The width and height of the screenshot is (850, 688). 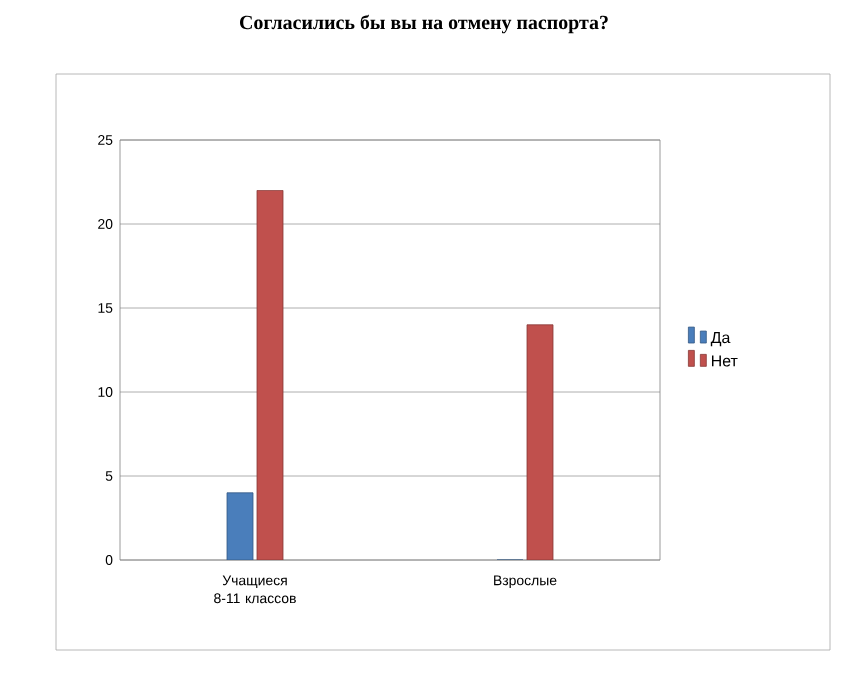 What do you see at coordinates (424, 24) in the screenshot?
I see `chart-title: Согласились бы вы на отмену паспорта?` at bounding box center [424, 24].